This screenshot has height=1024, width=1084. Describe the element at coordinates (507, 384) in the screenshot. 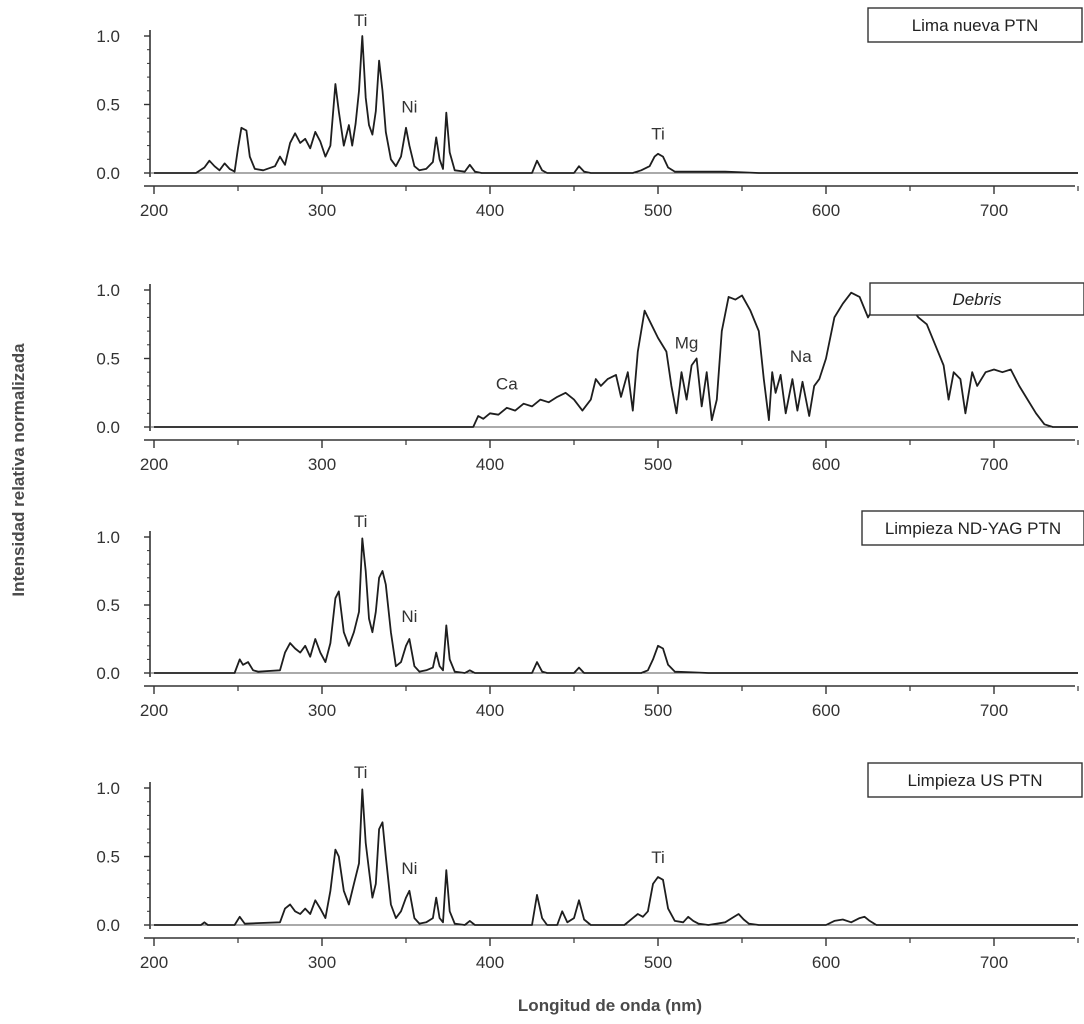

I see `peak-label: Ca` at that location.